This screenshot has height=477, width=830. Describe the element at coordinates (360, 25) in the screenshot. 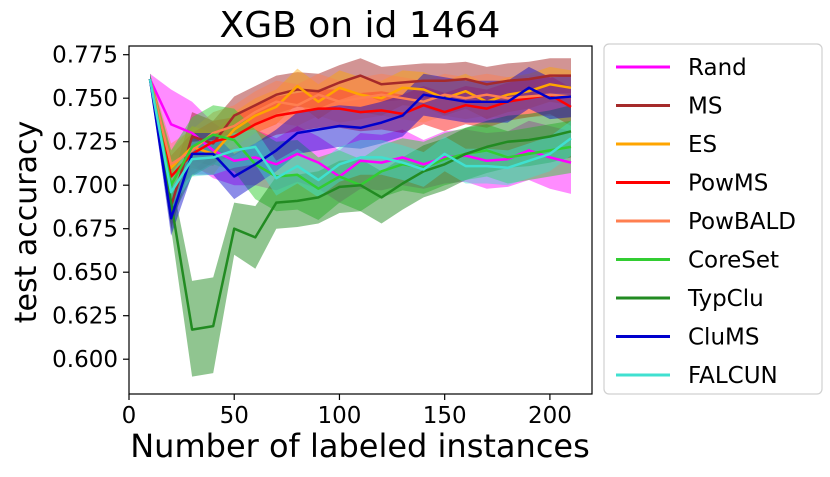

I see `chart-title: XGB on id 1464` at that location.